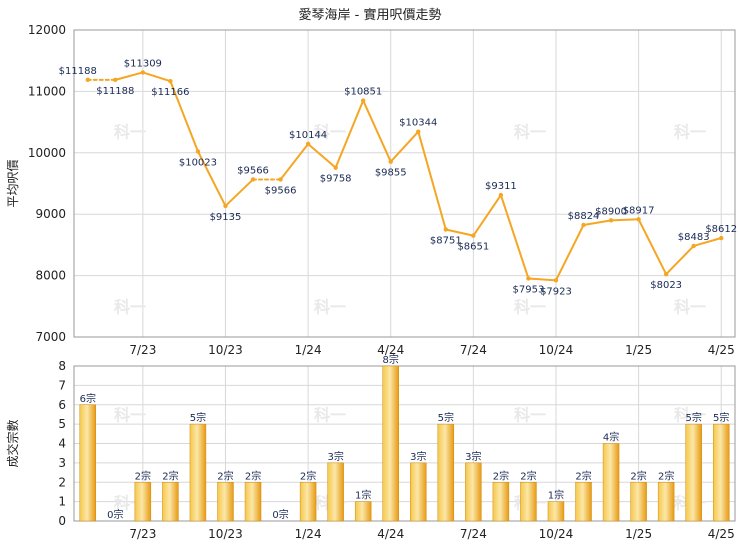  What do you see at coordinates (666, 285) in the screenshot?
I see `data-label: $8023` at bounding box center [666, 285].